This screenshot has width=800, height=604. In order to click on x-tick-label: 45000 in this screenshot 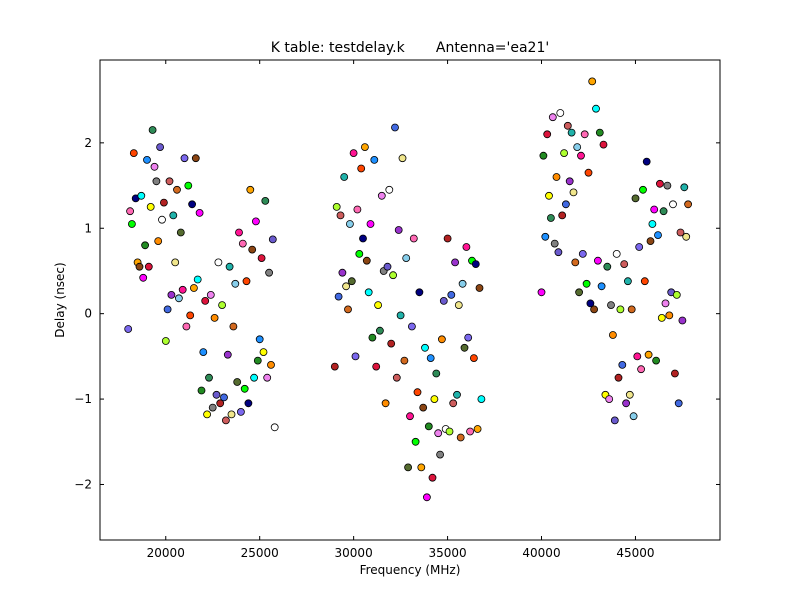, I will do `click(635, 553)`.